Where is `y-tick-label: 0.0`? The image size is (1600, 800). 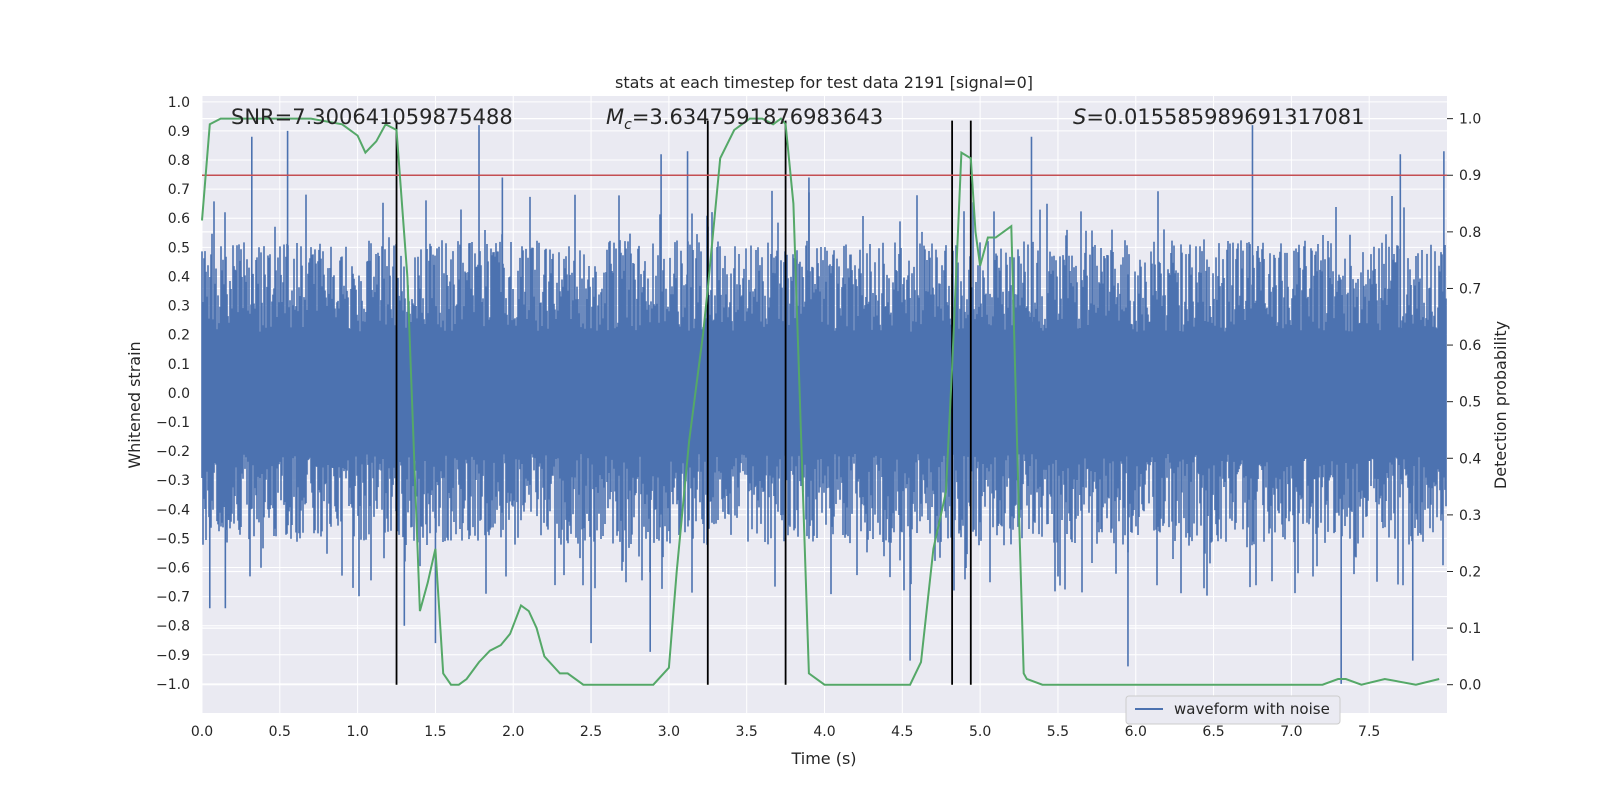
y-tick-label: 0.0 is located at coordinates (179, 394).